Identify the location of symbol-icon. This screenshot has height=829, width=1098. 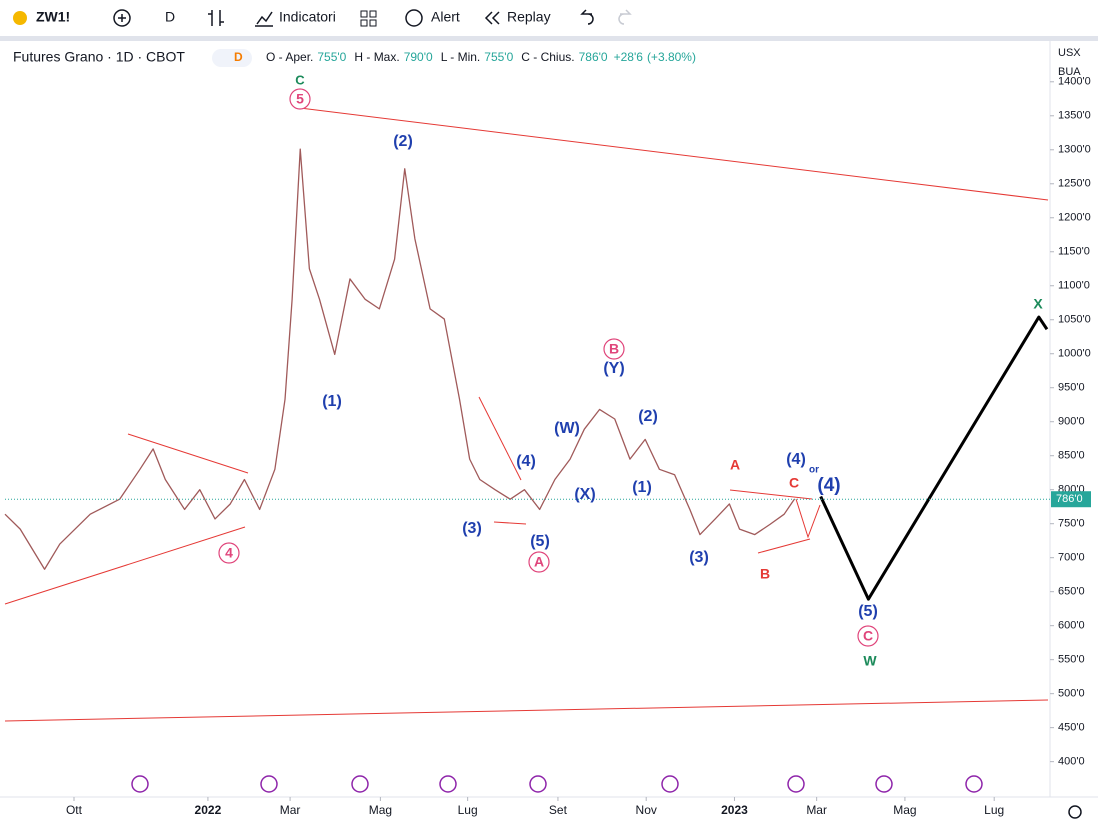
(20, 18).